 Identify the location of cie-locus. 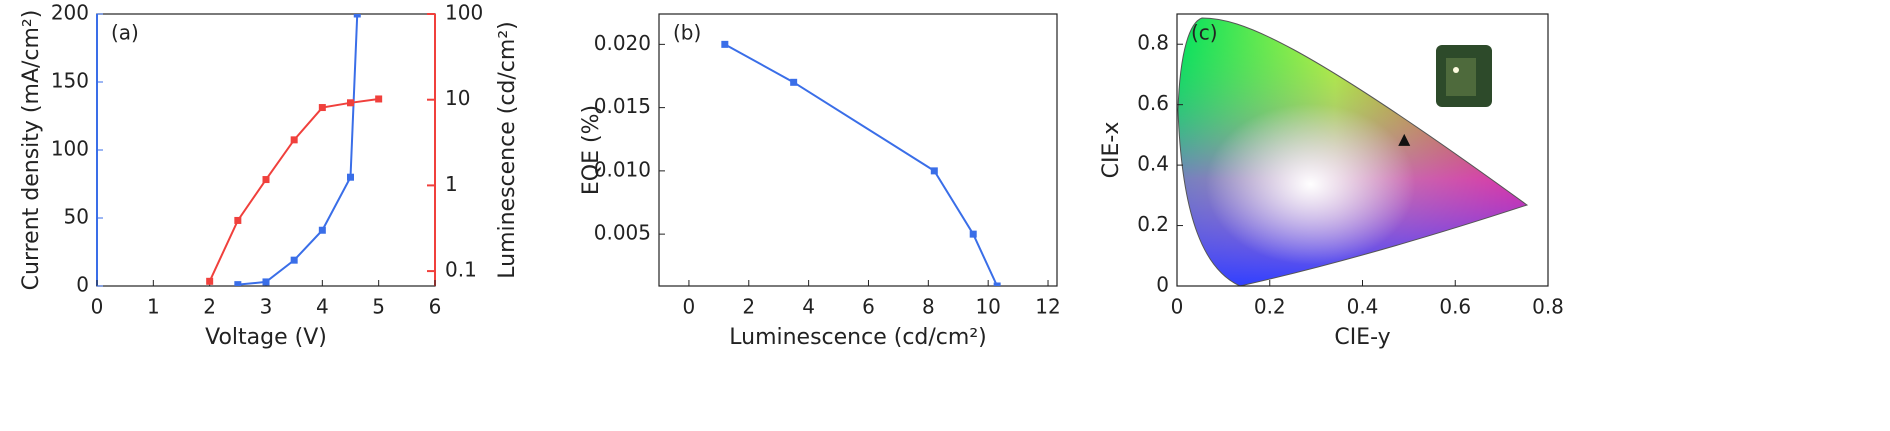
(1353, 151).